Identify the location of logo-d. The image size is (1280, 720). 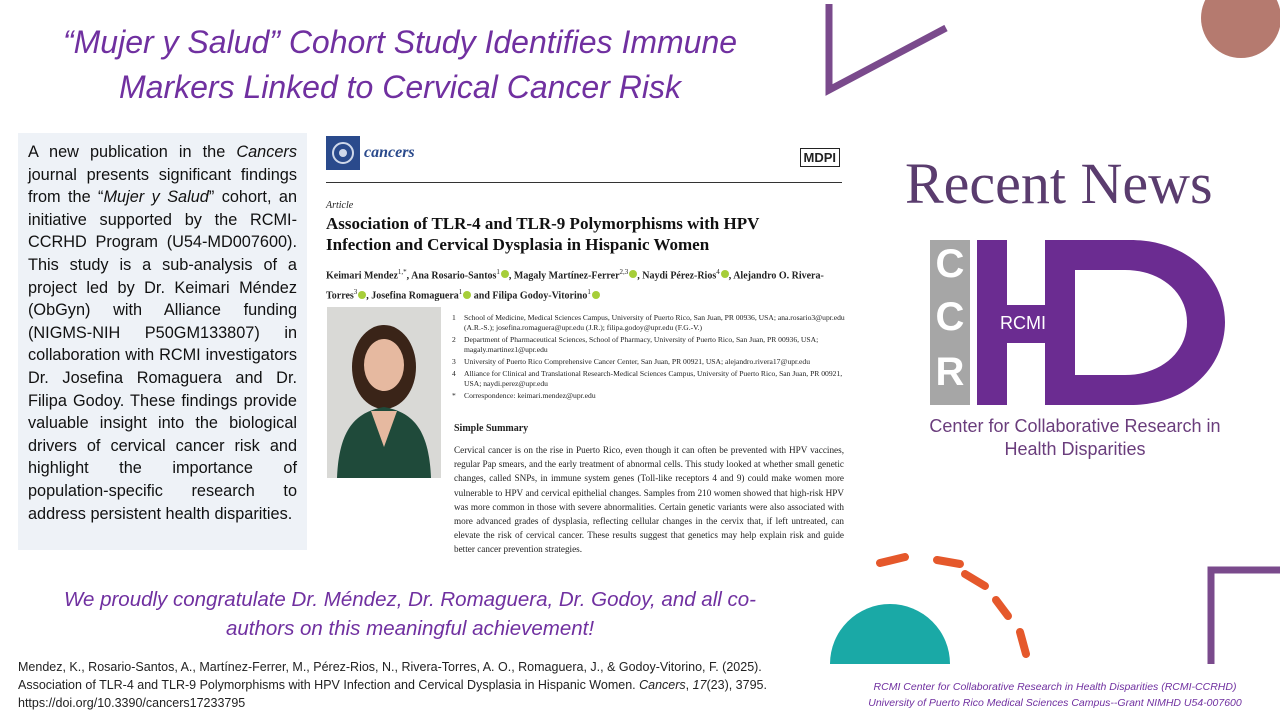
(1150, 322).